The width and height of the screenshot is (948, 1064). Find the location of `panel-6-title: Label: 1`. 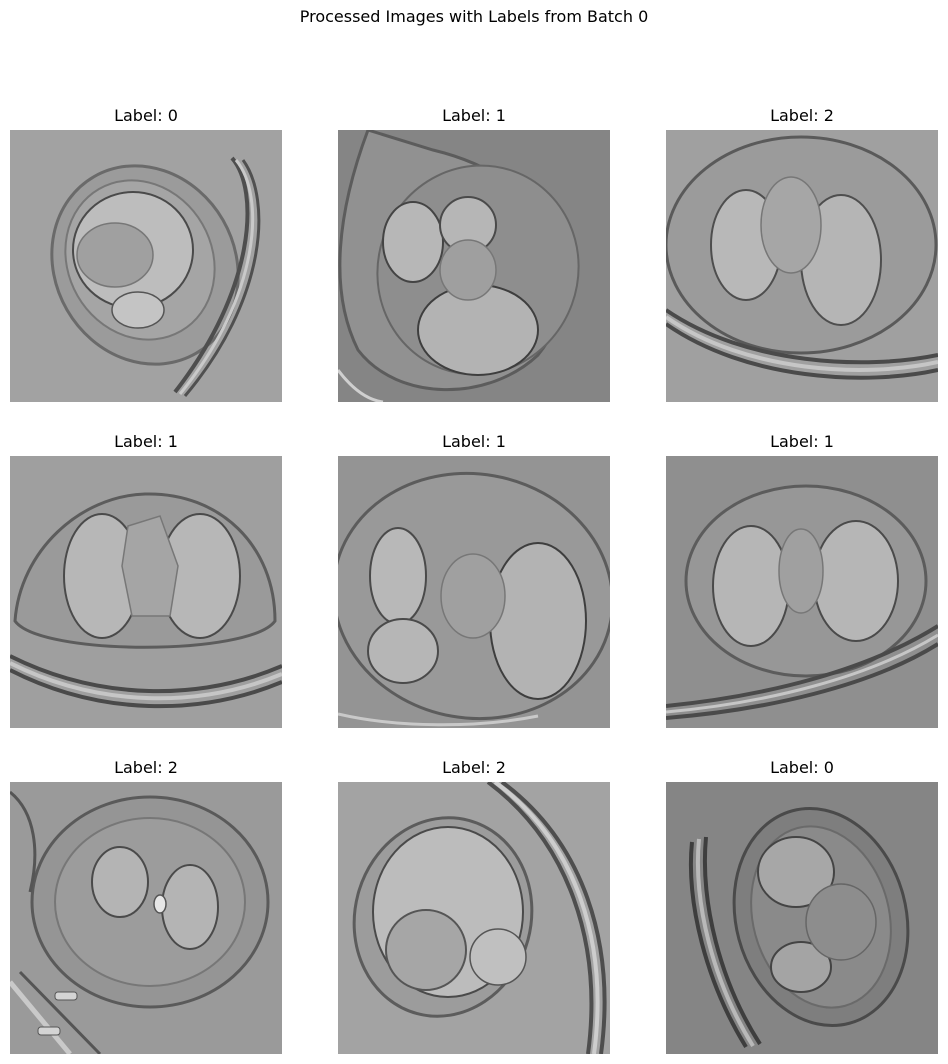

panel-6-title: Label: 1 is located at coordinates (802, 441).